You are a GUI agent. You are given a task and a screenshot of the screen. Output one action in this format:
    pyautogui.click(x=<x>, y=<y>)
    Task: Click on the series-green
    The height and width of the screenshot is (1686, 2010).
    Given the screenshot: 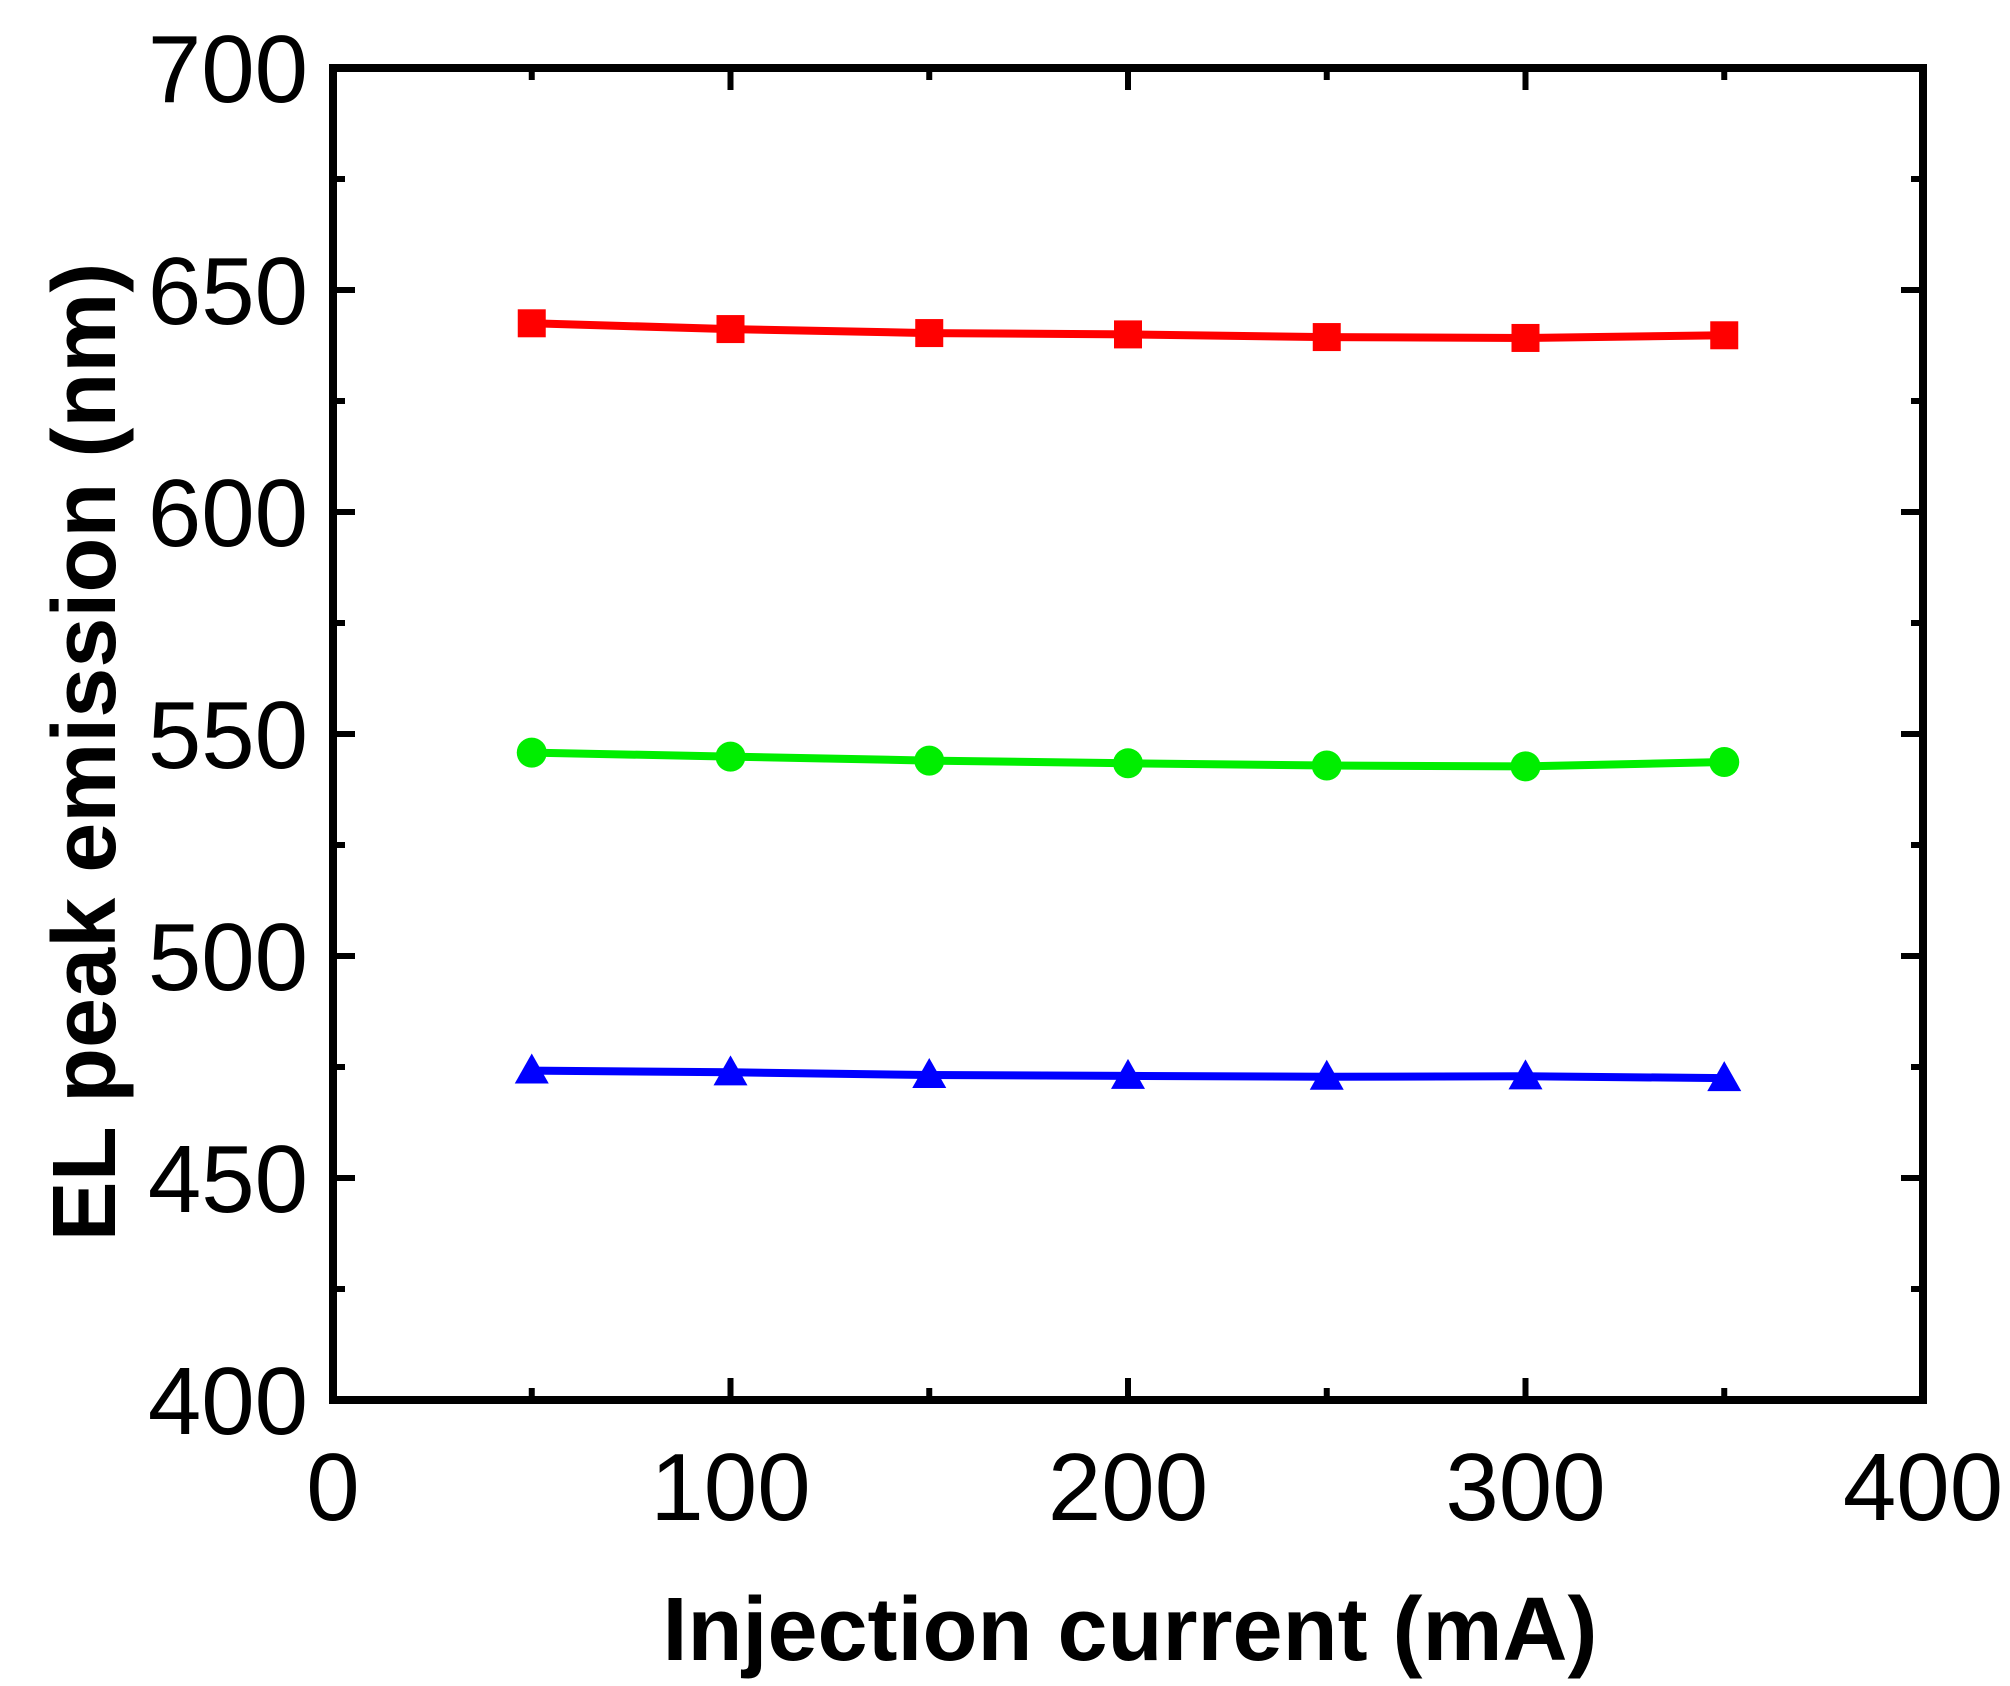 What is the action you would take?
    pyautogui.click(x=1128, y=759)
    